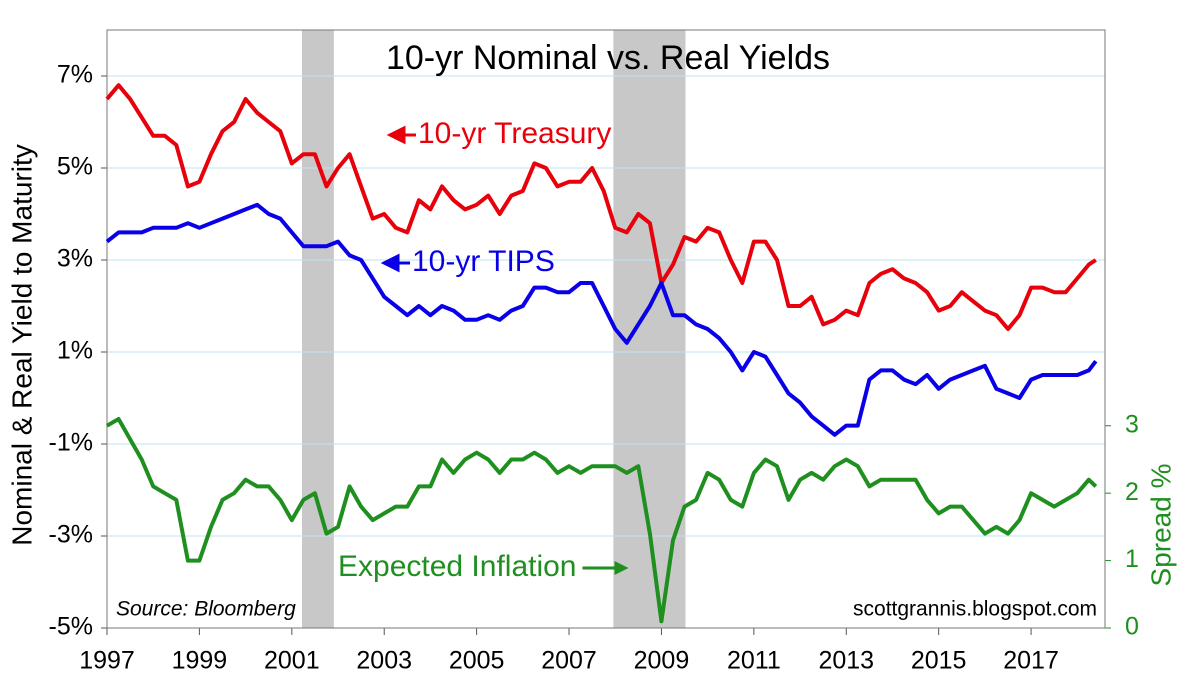 Image resolution: width=1188 pixels, height=686 pixels. What do you see at coordinates (71, 535) in the screenshot?
I see `y-tick-label: -3%` at bounding box center [71, 535].